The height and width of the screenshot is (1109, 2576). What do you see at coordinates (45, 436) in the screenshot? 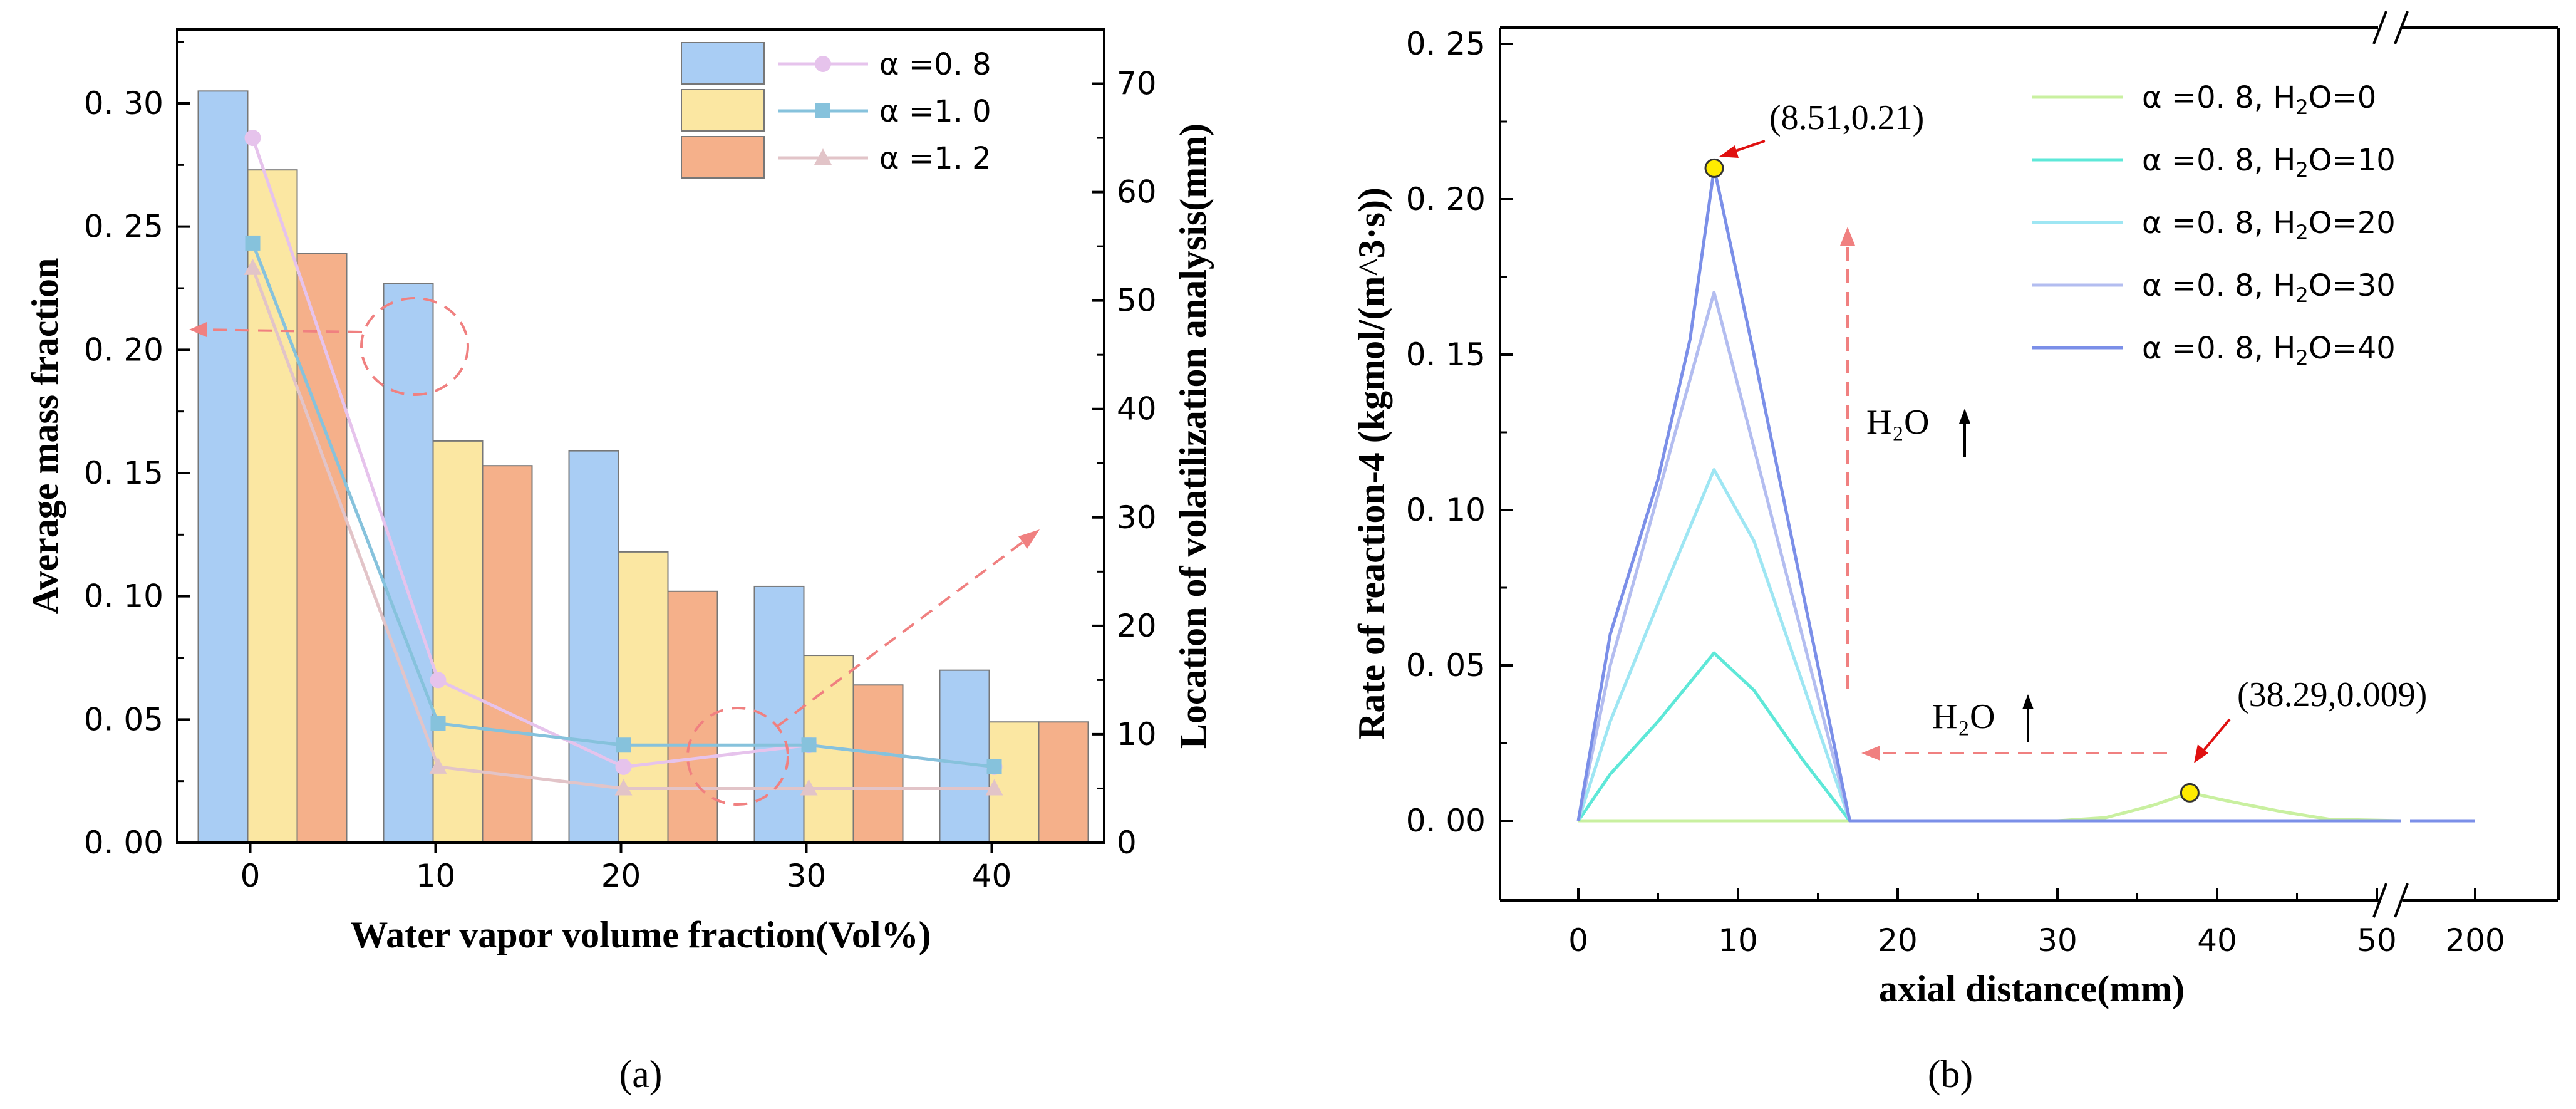
I see `panel-a-ylabel: Average mass fraction` at bounding box center [45, 436].